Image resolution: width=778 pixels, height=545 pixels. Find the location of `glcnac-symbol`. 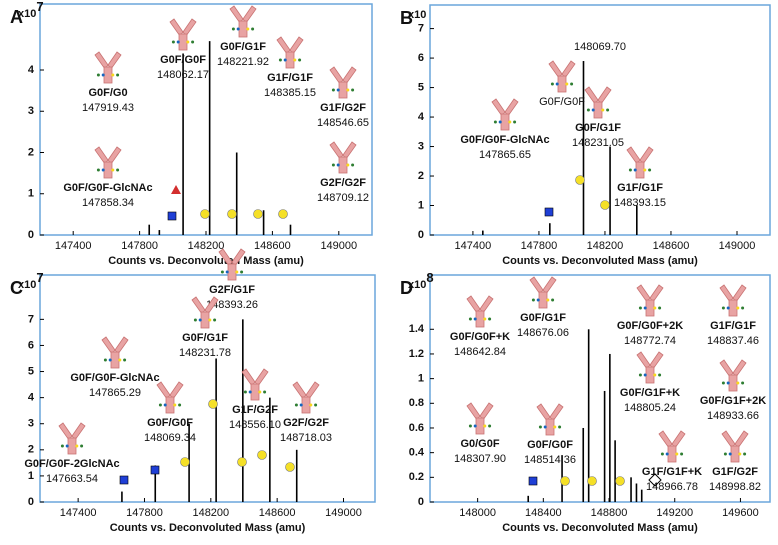

glcnac-symbol is located at coordinates (124, 480).